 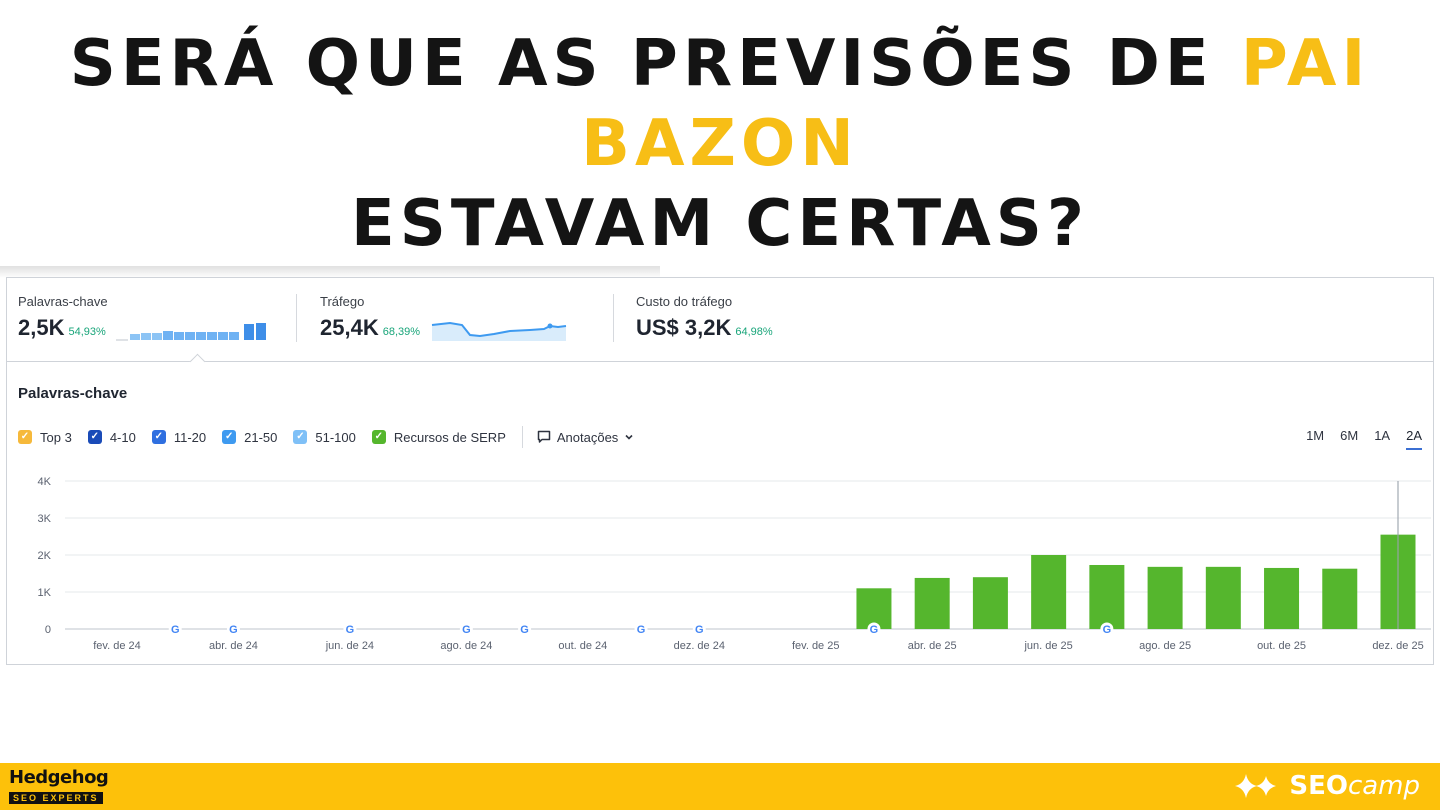 I want to click on x-tick-label: out. de 25, so click(x=1281, y=646).